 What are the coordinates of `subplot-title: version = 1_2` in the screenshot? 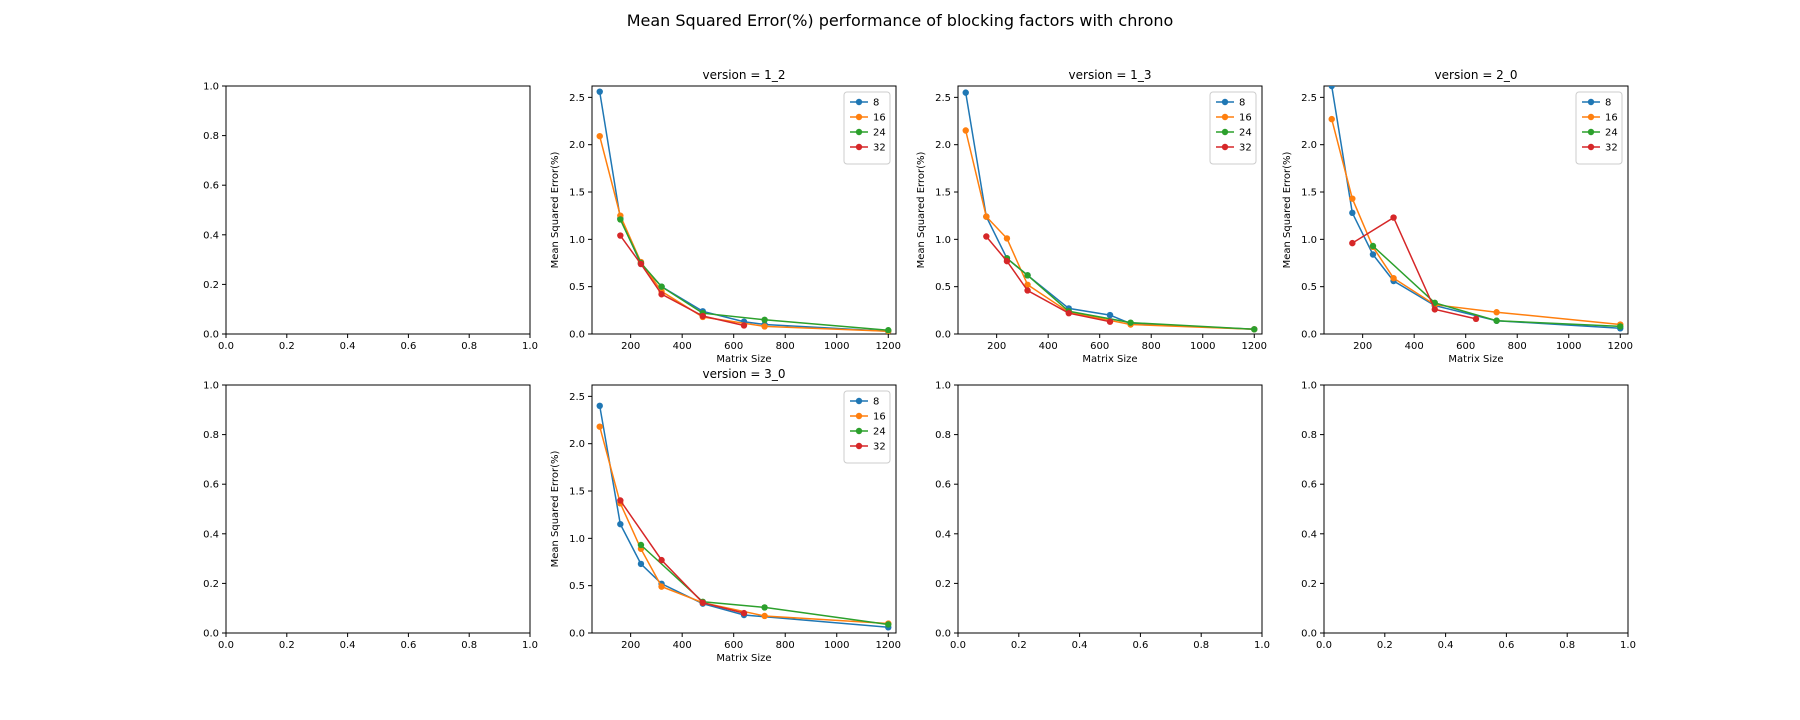 It's located at (744, 75).